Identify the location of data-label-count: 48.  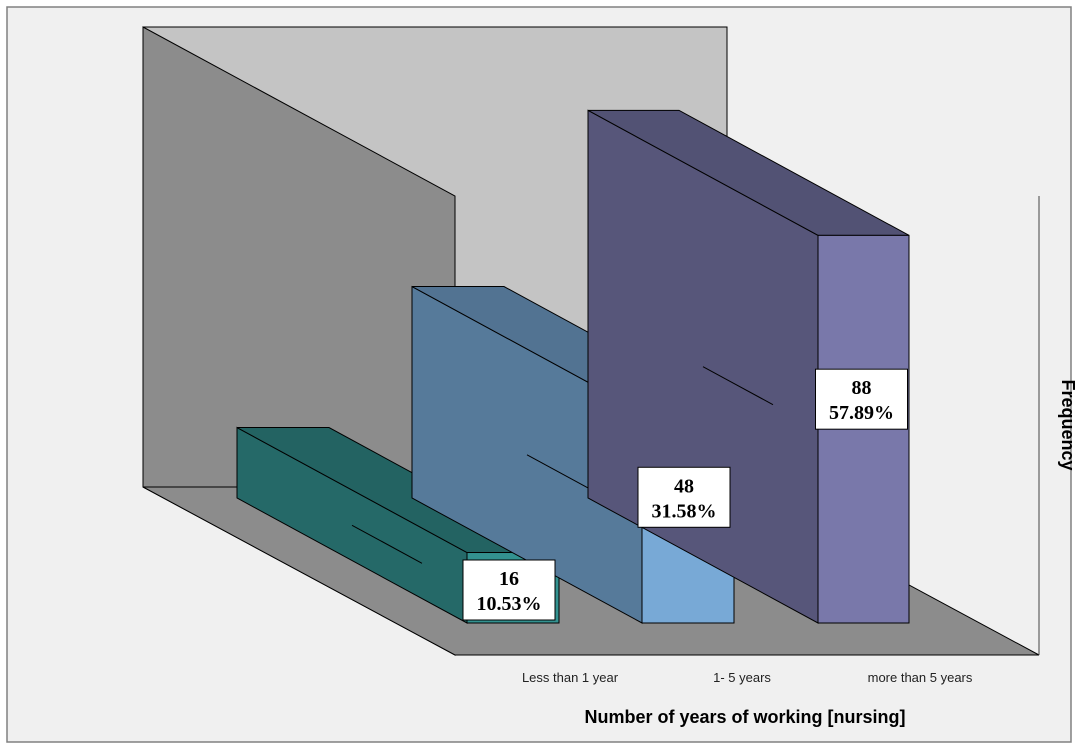
(684, 486).